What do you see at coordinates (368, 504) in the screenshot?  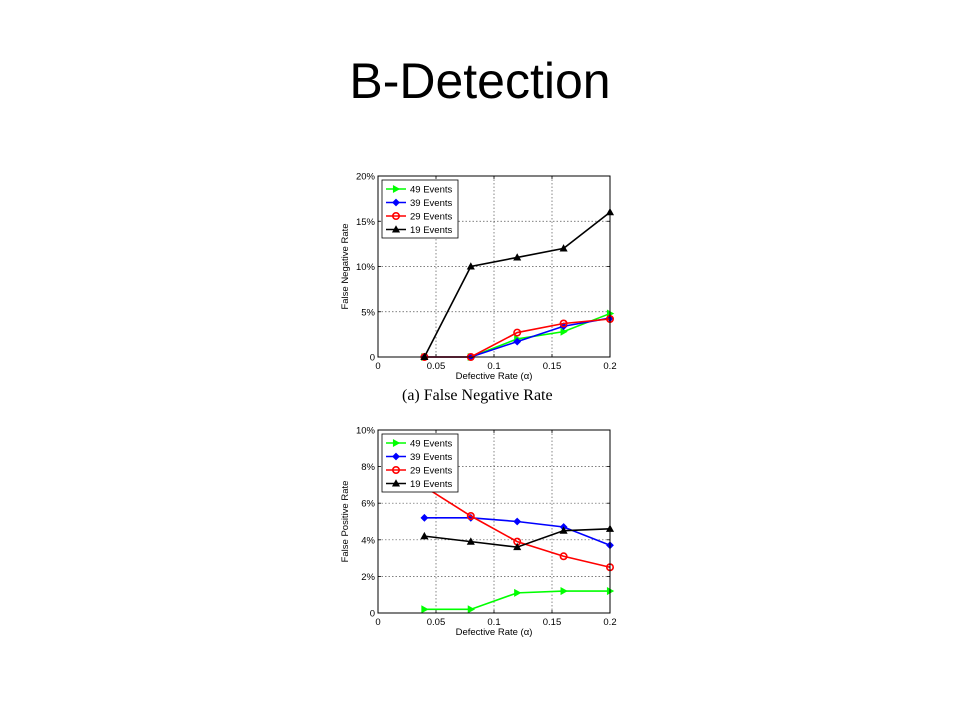 I see `y-tick-label: 6%` at bounding box center [368, 504].